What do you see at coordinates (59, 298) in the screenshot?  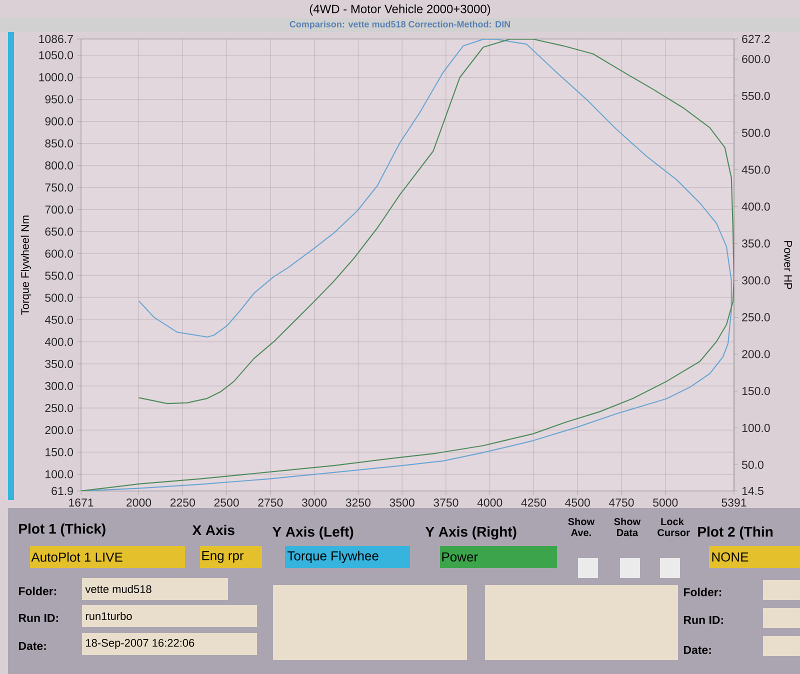 I see `y-tick-label: 500.0` at bounding box center [59, 298].